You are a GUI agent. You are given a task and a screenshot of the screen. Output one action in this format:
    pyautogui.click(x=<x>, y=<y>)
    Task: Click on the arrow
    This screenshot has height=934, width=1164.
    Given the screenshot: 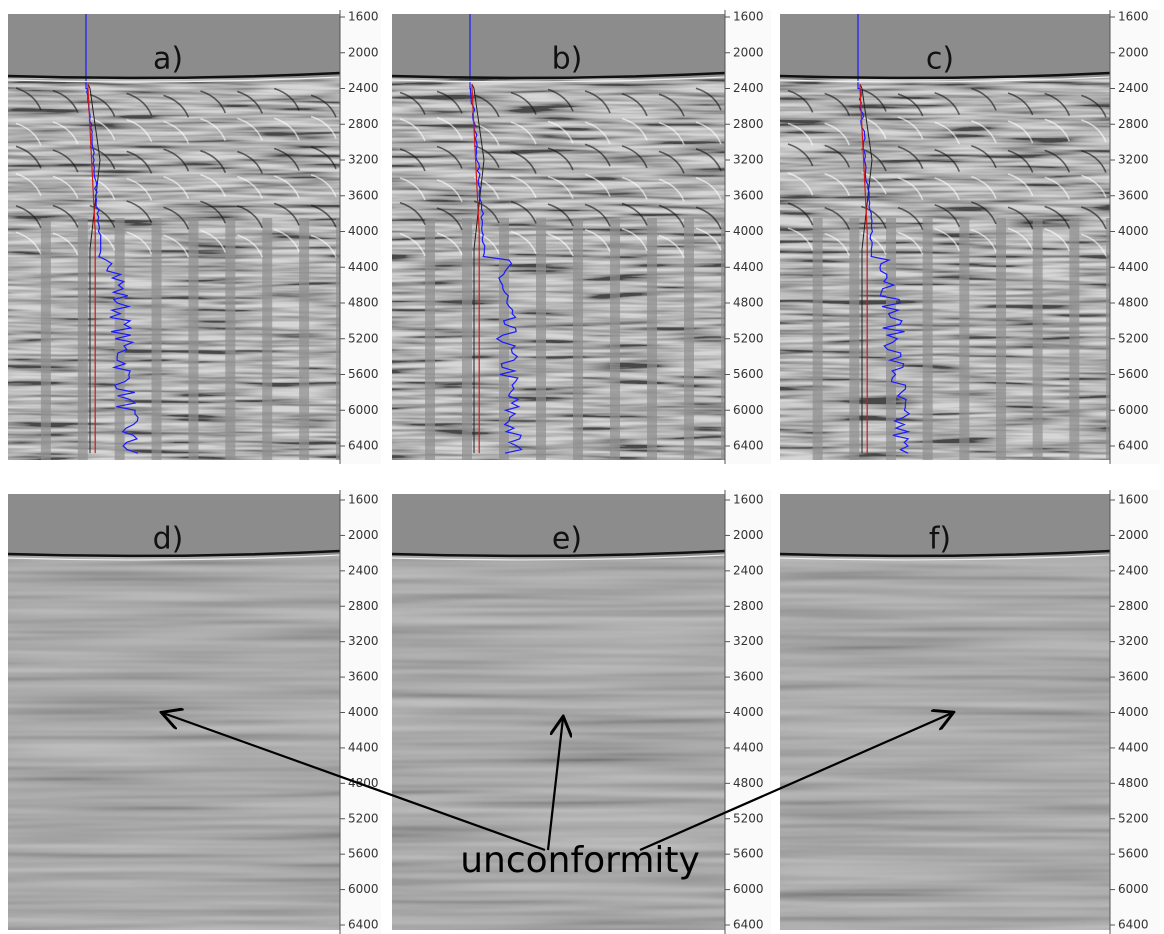 What is the action you would take?
    pyautogui.click(x=554, y=784)
    